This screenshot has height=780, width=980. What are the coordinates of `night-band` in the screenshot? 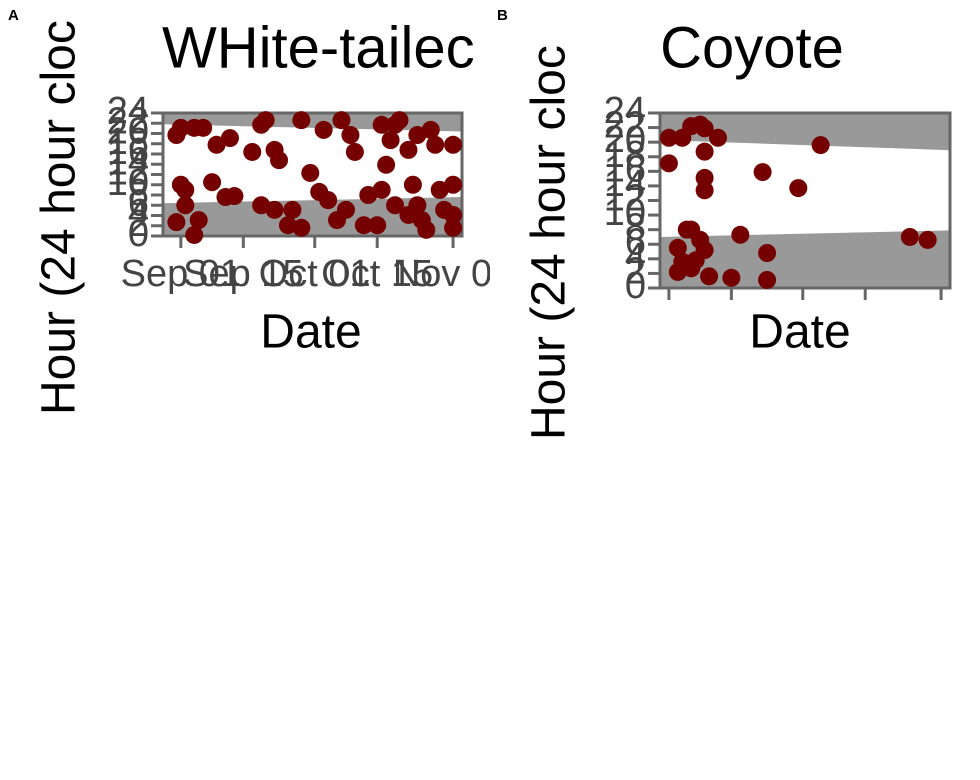 It's located at (805, 132).